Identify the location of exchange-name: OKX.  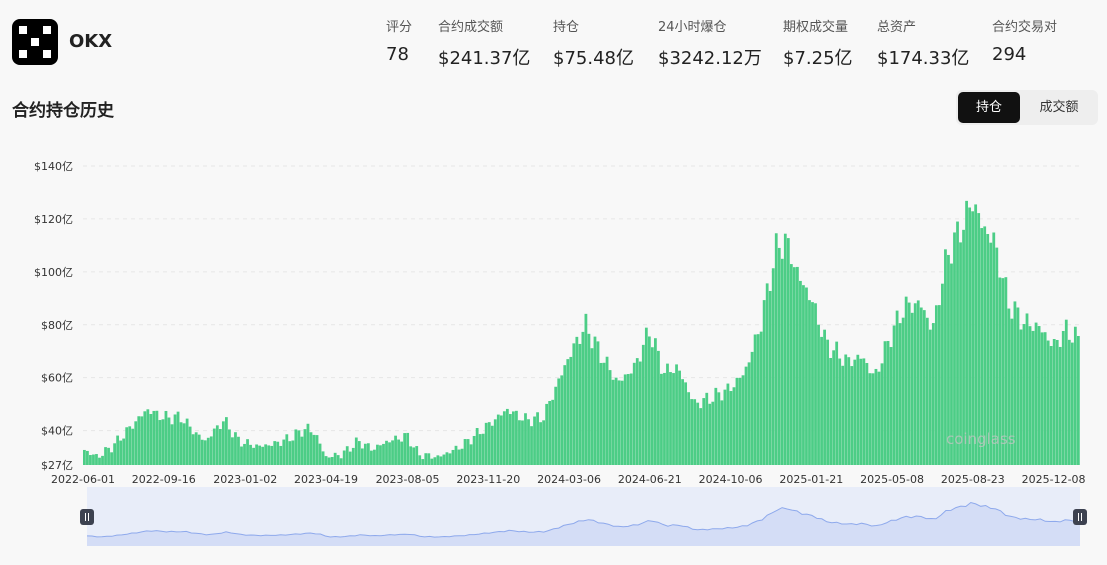
(91, 41).